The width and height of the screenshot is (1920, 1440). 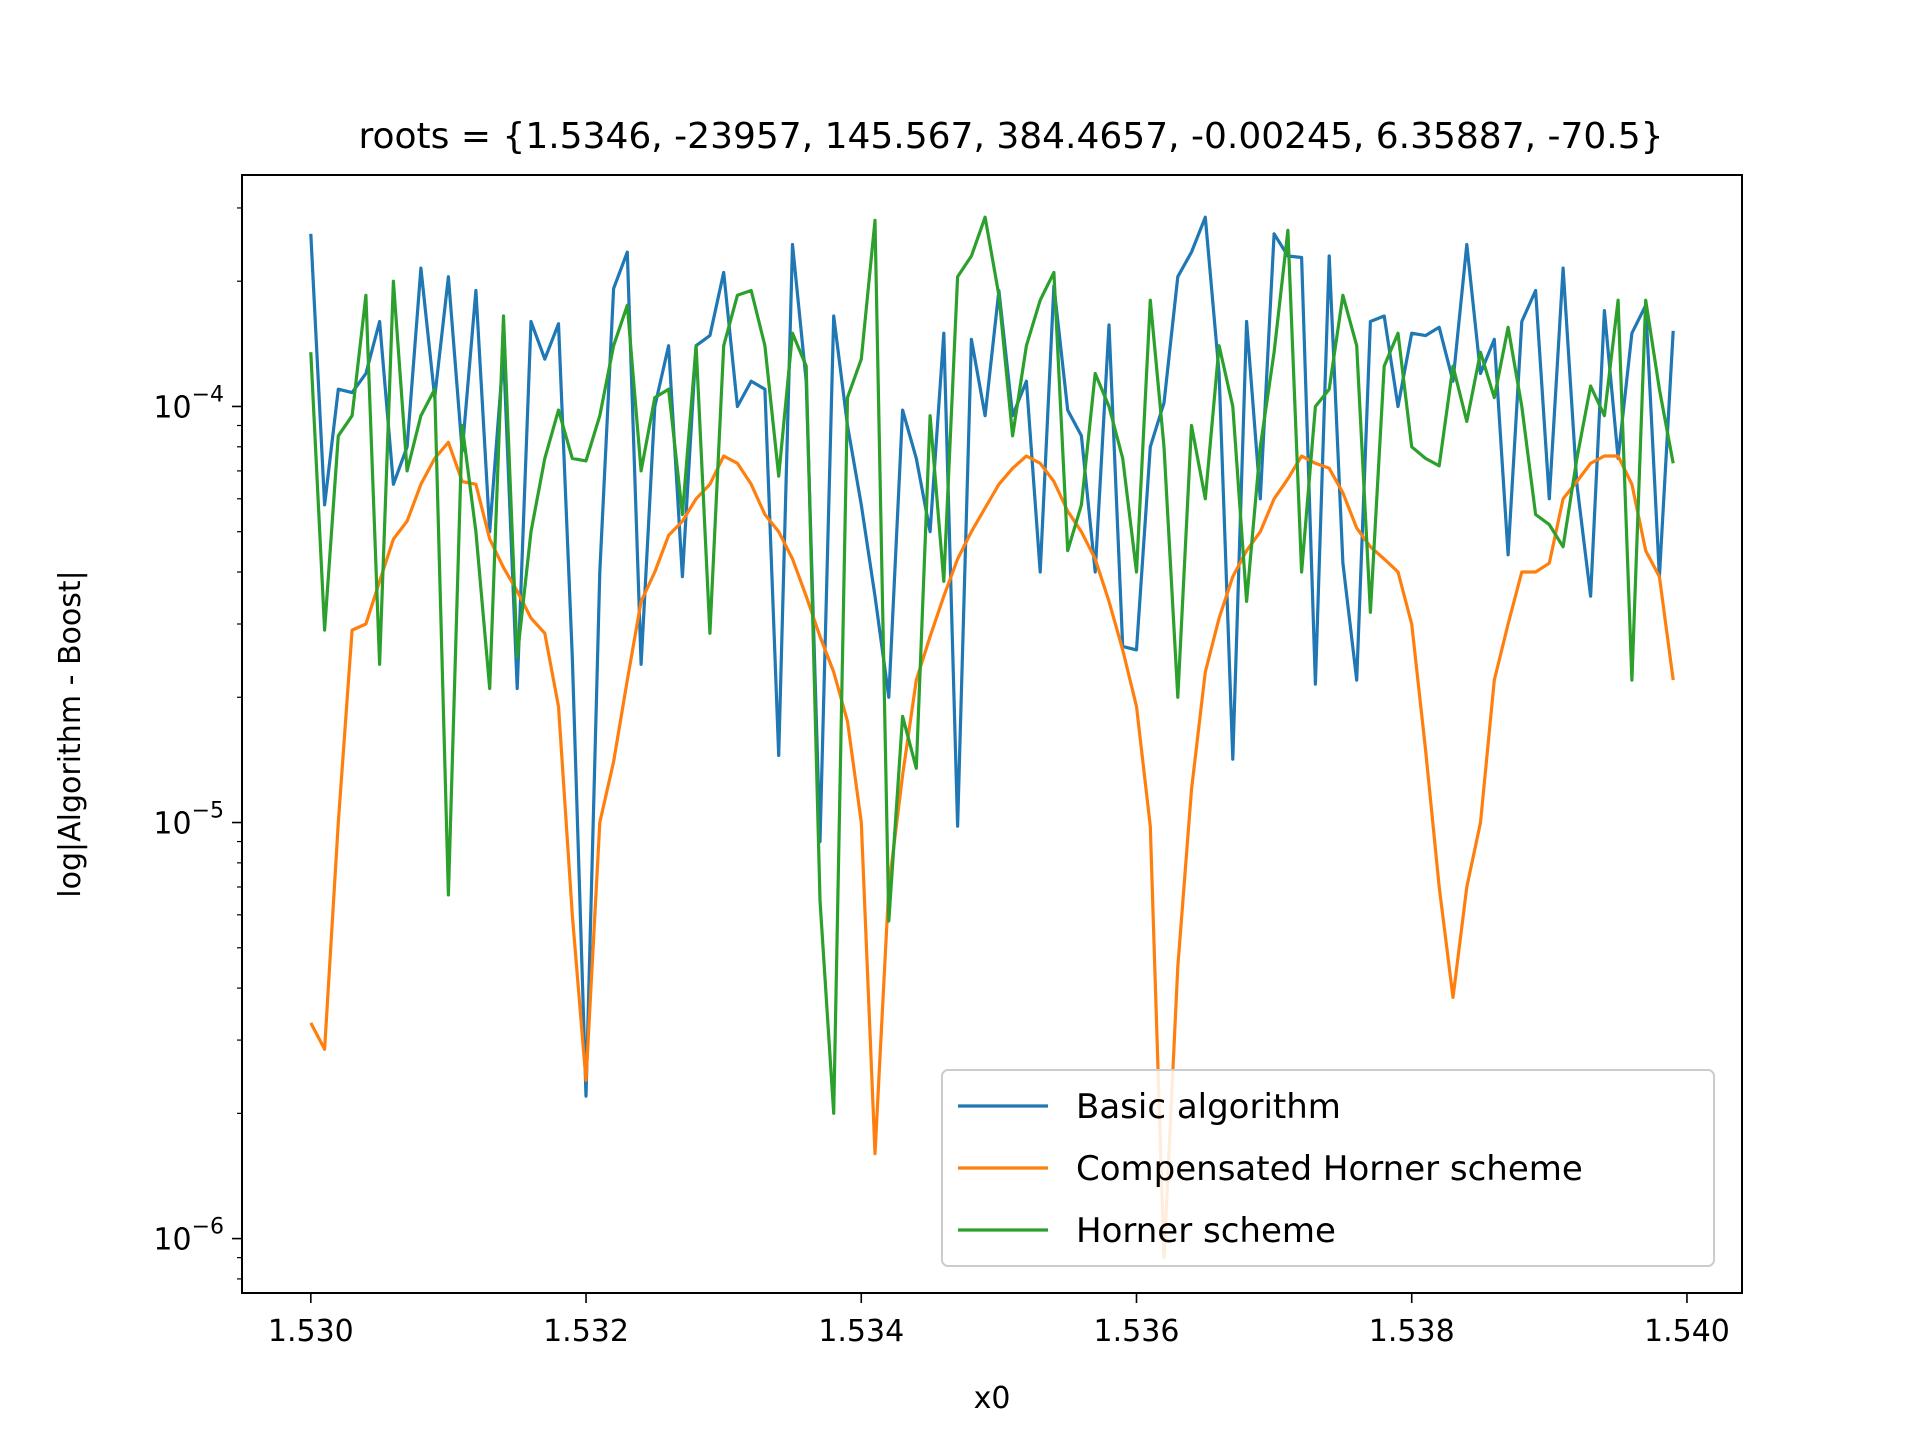 I want to click on legend-box, so click(x=1328, y=1168).